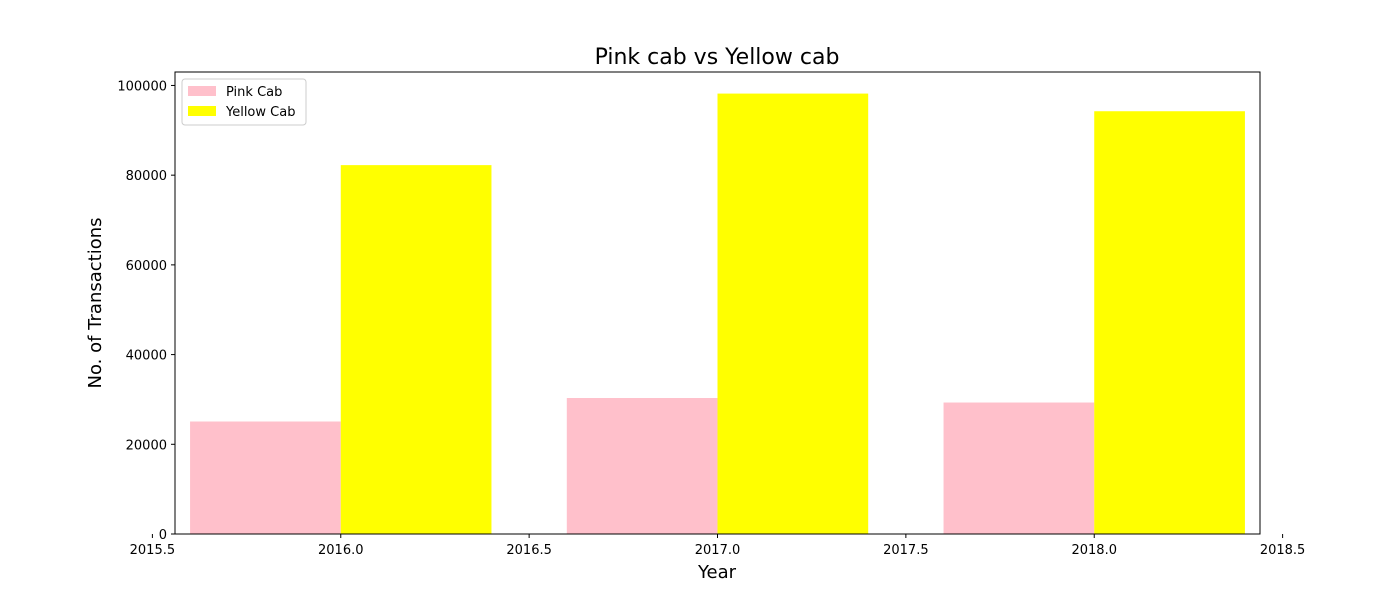 This screenshot has width=1400, height=600. Describe the element at coordinates (202, 91) in the screenshot. I see `legend-swatch-pink-cab` at that location.